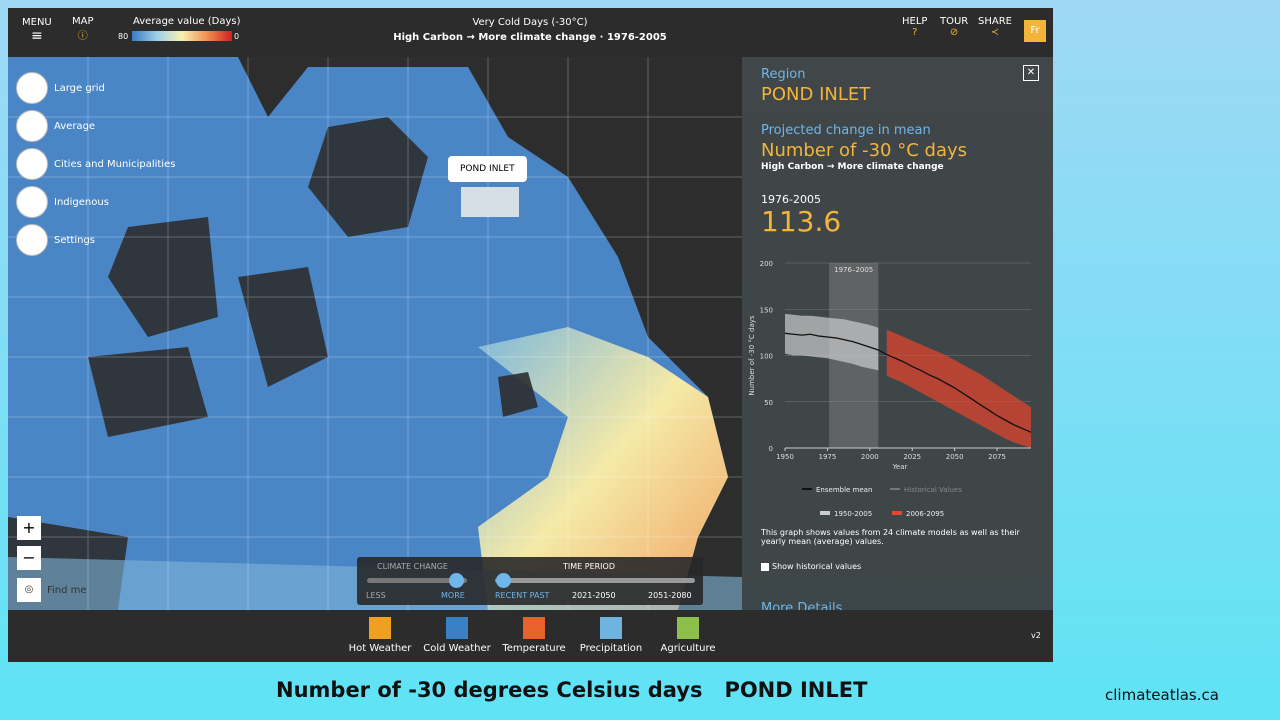 The image size is (1280, 720). What do you see at coordinates (594, 595) in the screenshot?
I see `period-label: 2021-2050` at bounding box center [594, 595].